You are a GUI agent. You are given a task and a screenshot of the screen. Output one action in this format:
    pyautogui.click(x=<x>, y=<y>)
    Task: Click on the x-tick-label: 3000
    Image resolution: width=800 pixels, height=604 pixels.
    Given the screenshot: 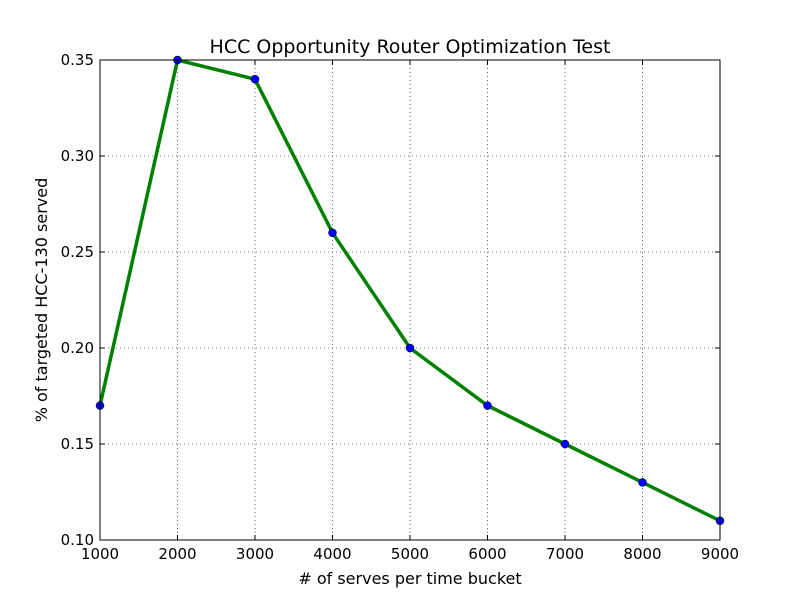 What is the action you would take?
    pyautogui.click(x=255, y=554)
    